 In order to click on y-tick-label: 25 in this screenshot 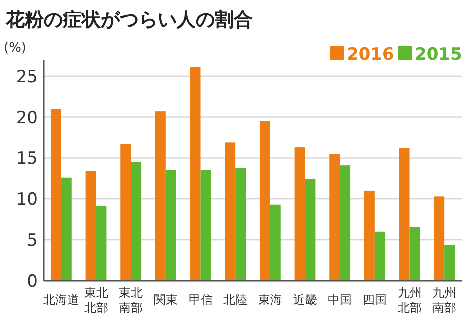, I will do `click(27, 77)`.